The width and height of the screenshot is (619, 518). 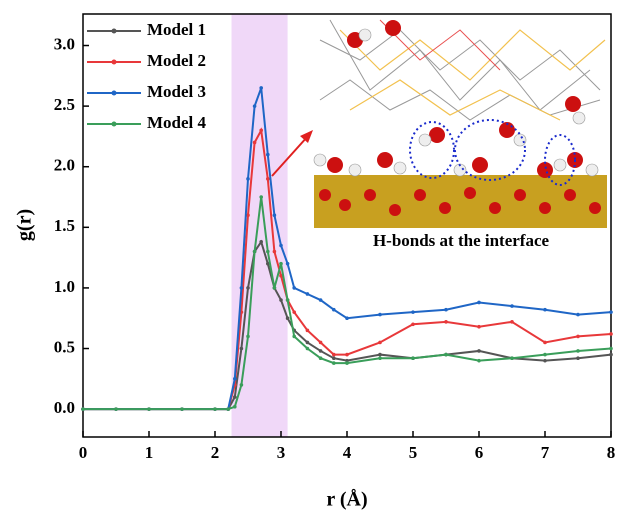 I want to click on x-tick-label: 2, so click(x=215, y=452).